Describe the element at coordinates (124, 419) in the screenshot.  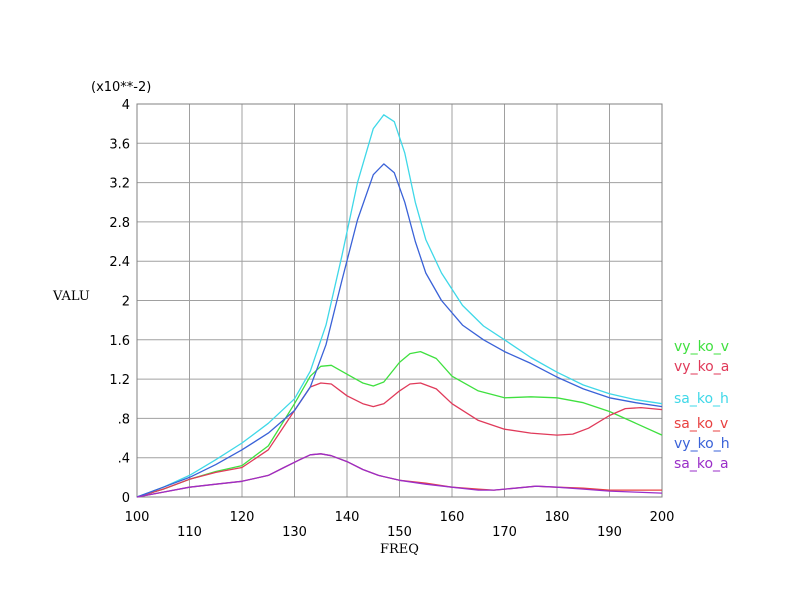
I see `y-tick-label: .8` at that location.